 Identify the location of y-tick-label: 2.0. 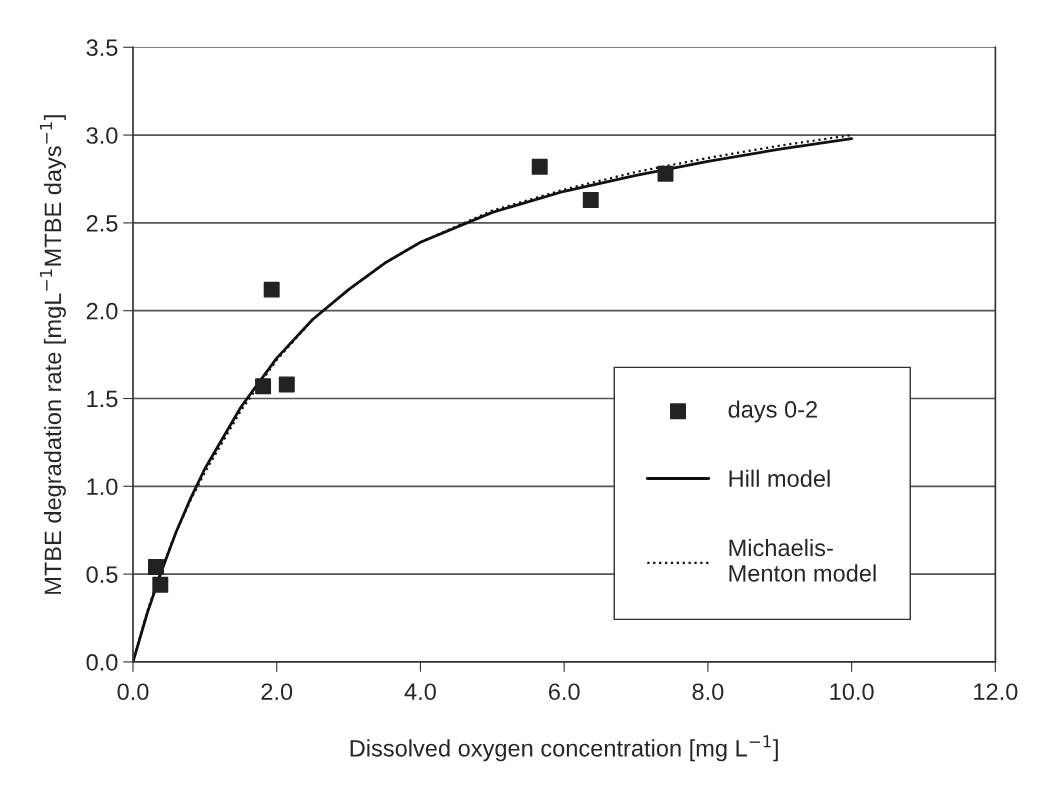
(102, 311).